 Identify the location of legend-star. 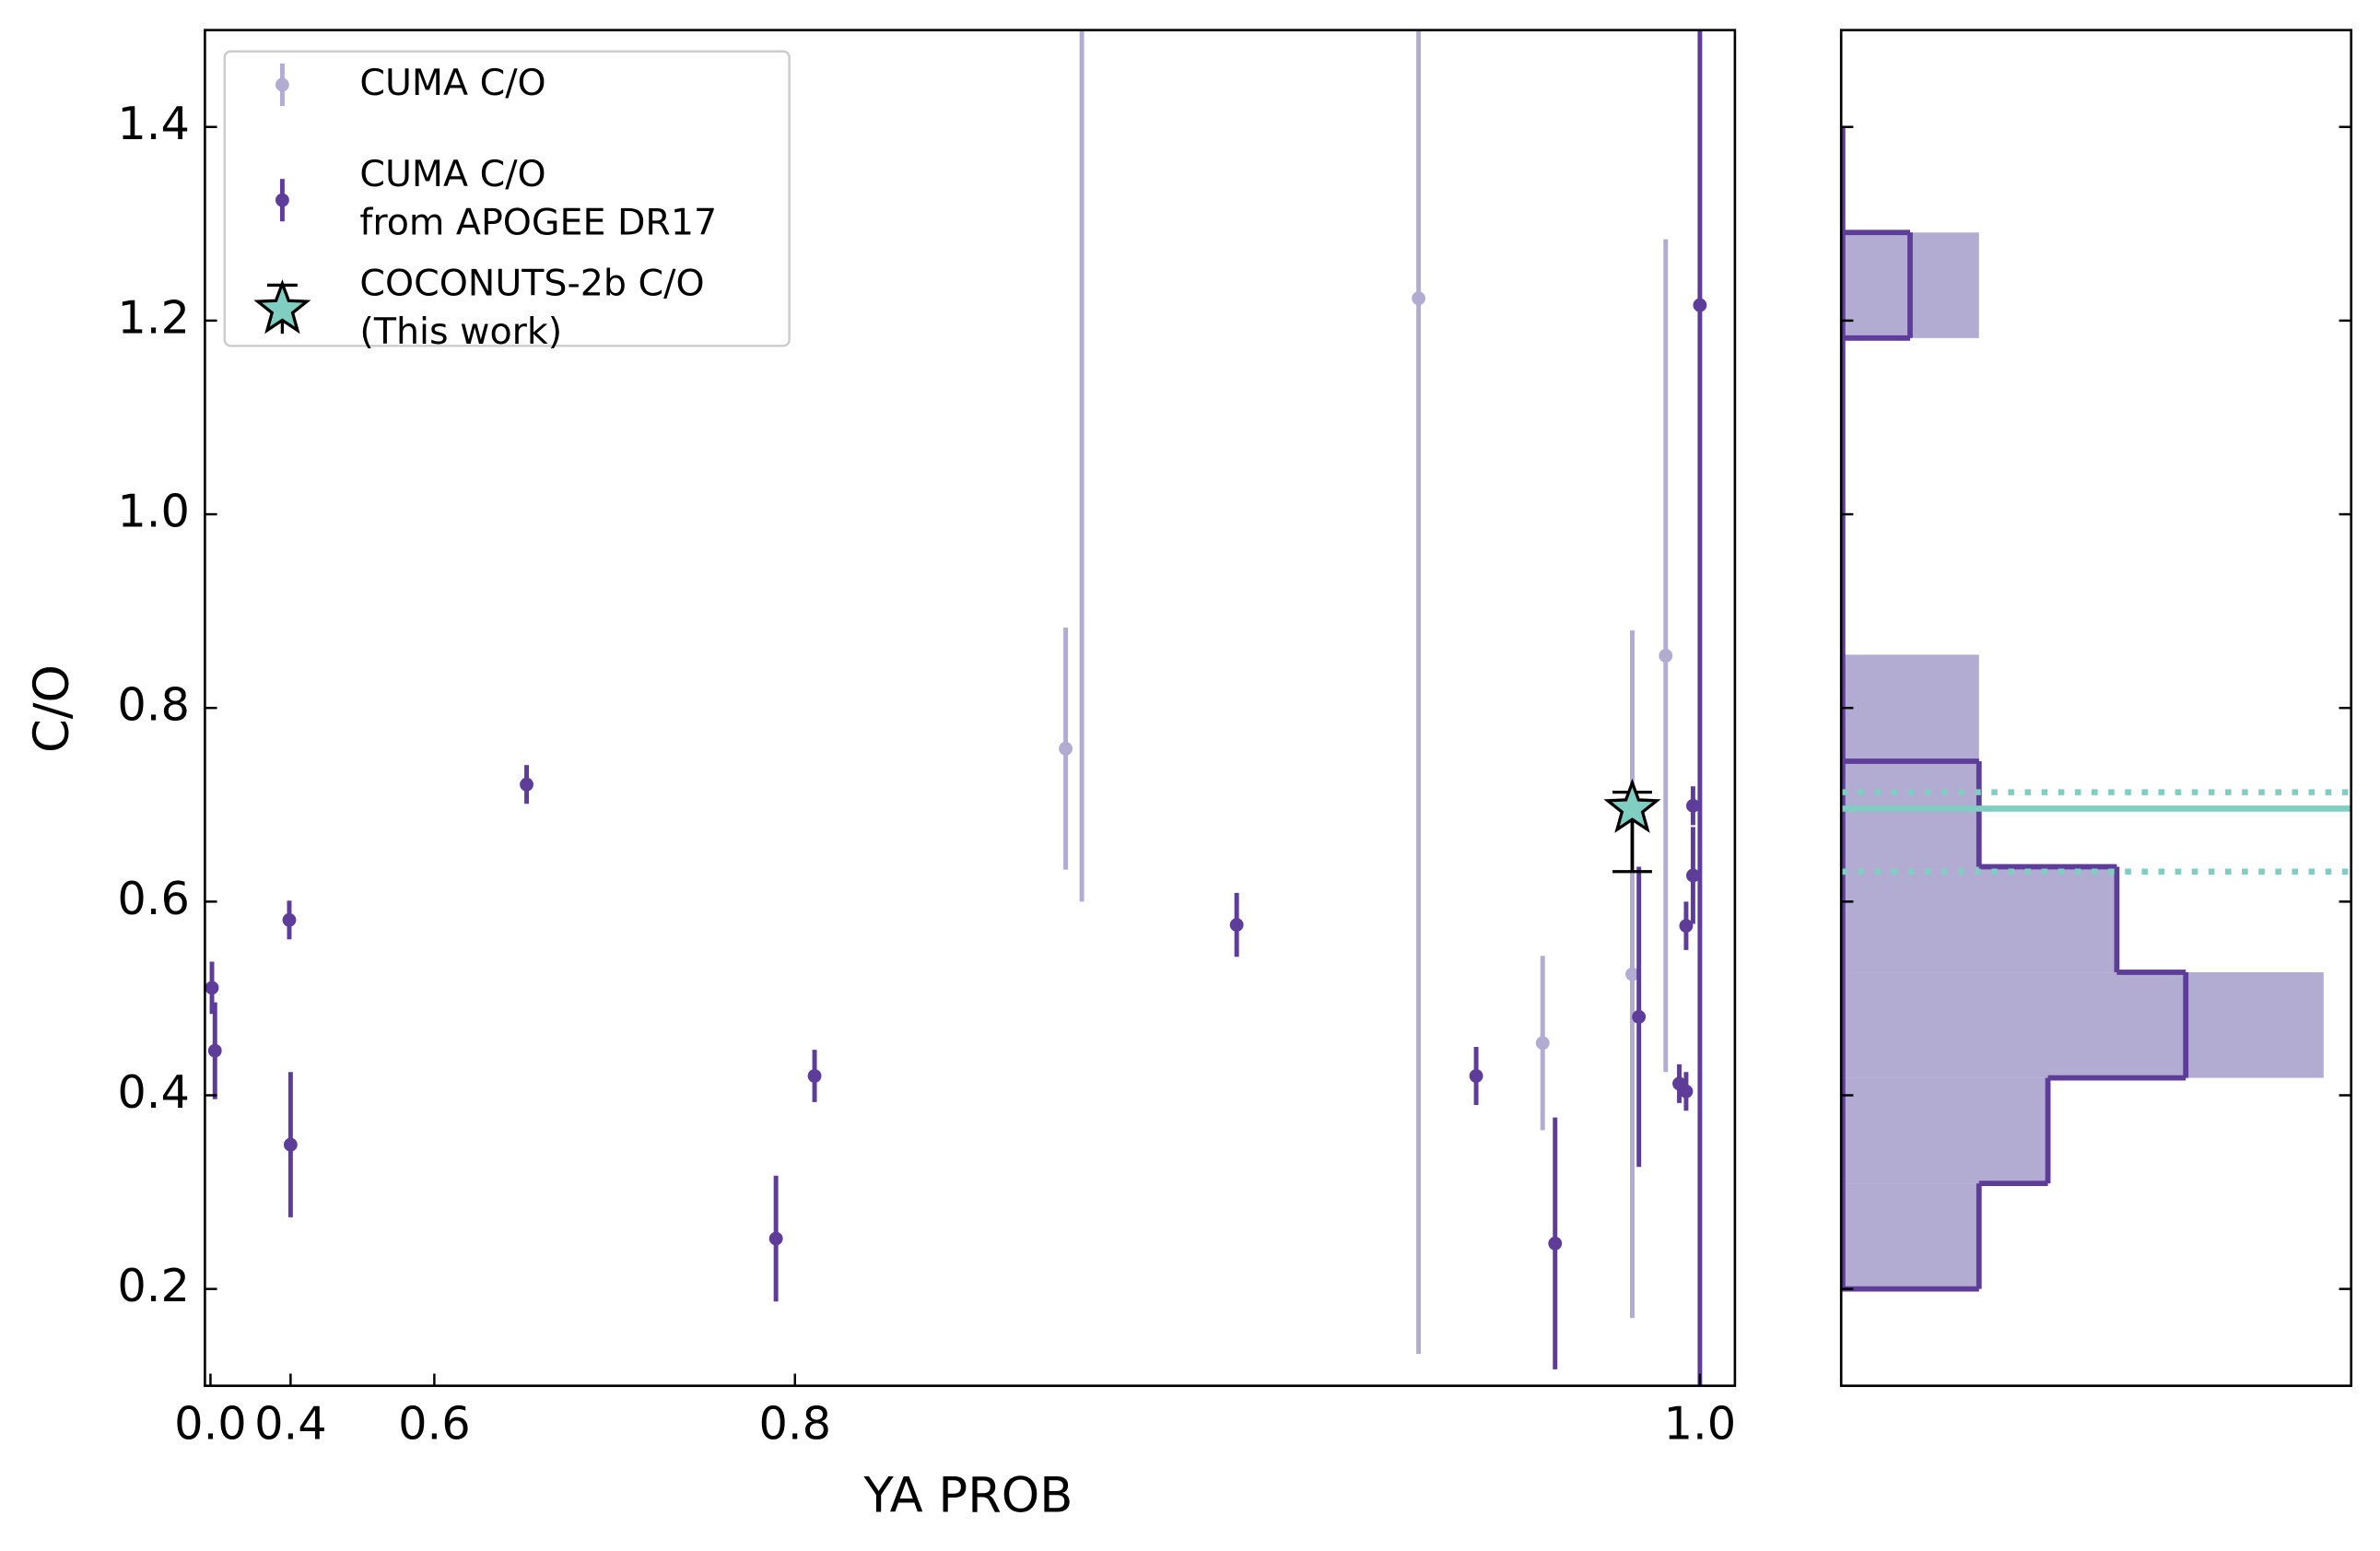
(282, 307).